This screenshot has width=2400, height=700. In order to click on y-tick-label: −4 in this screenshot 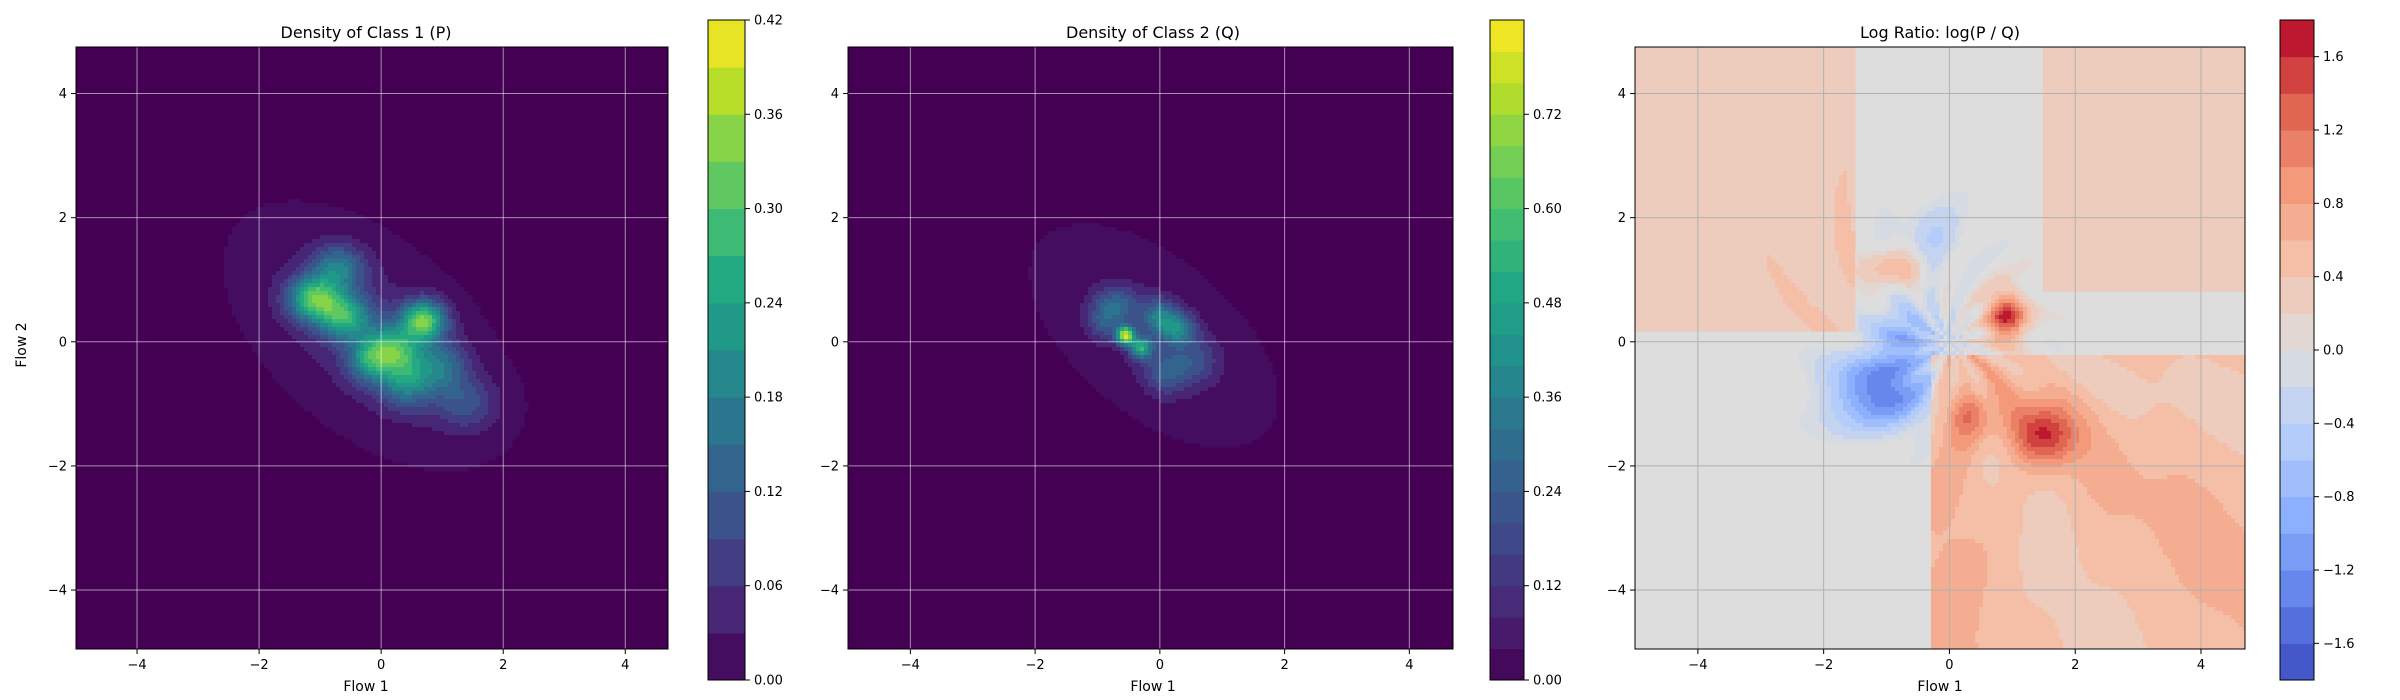, I will do `click(57, 591)`.